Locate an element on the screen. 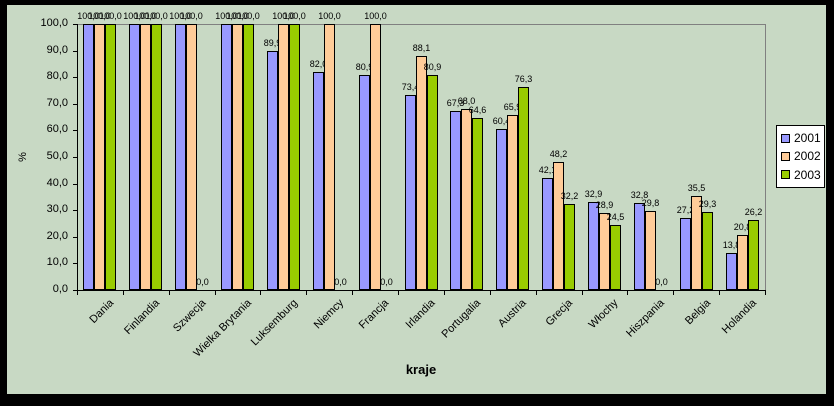 This screenshot has height=406, width=834. y-axis-tick-label: 10,0 is located at coordinates (57, 262).